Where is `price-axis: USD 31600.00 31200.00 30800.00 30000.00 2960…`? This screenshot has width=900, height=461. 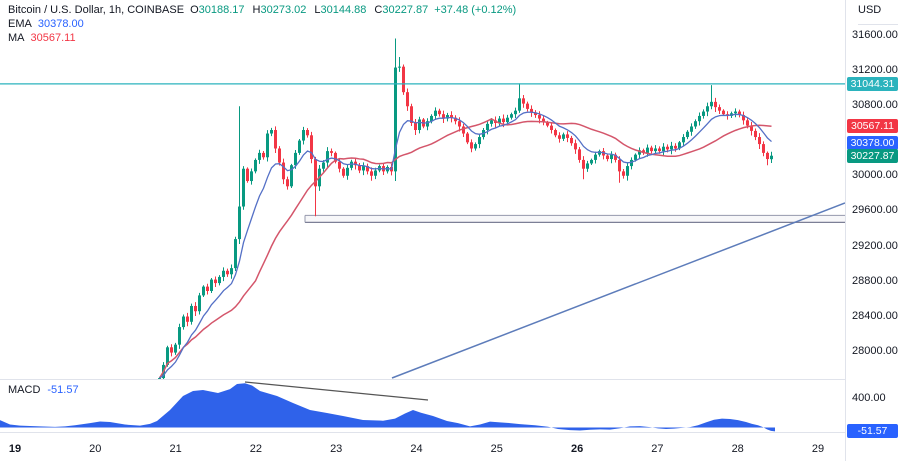
price-axis: USD 31600.00 31200.00 30800.00 30000.00 2960… is located at coordinates (873, 230).